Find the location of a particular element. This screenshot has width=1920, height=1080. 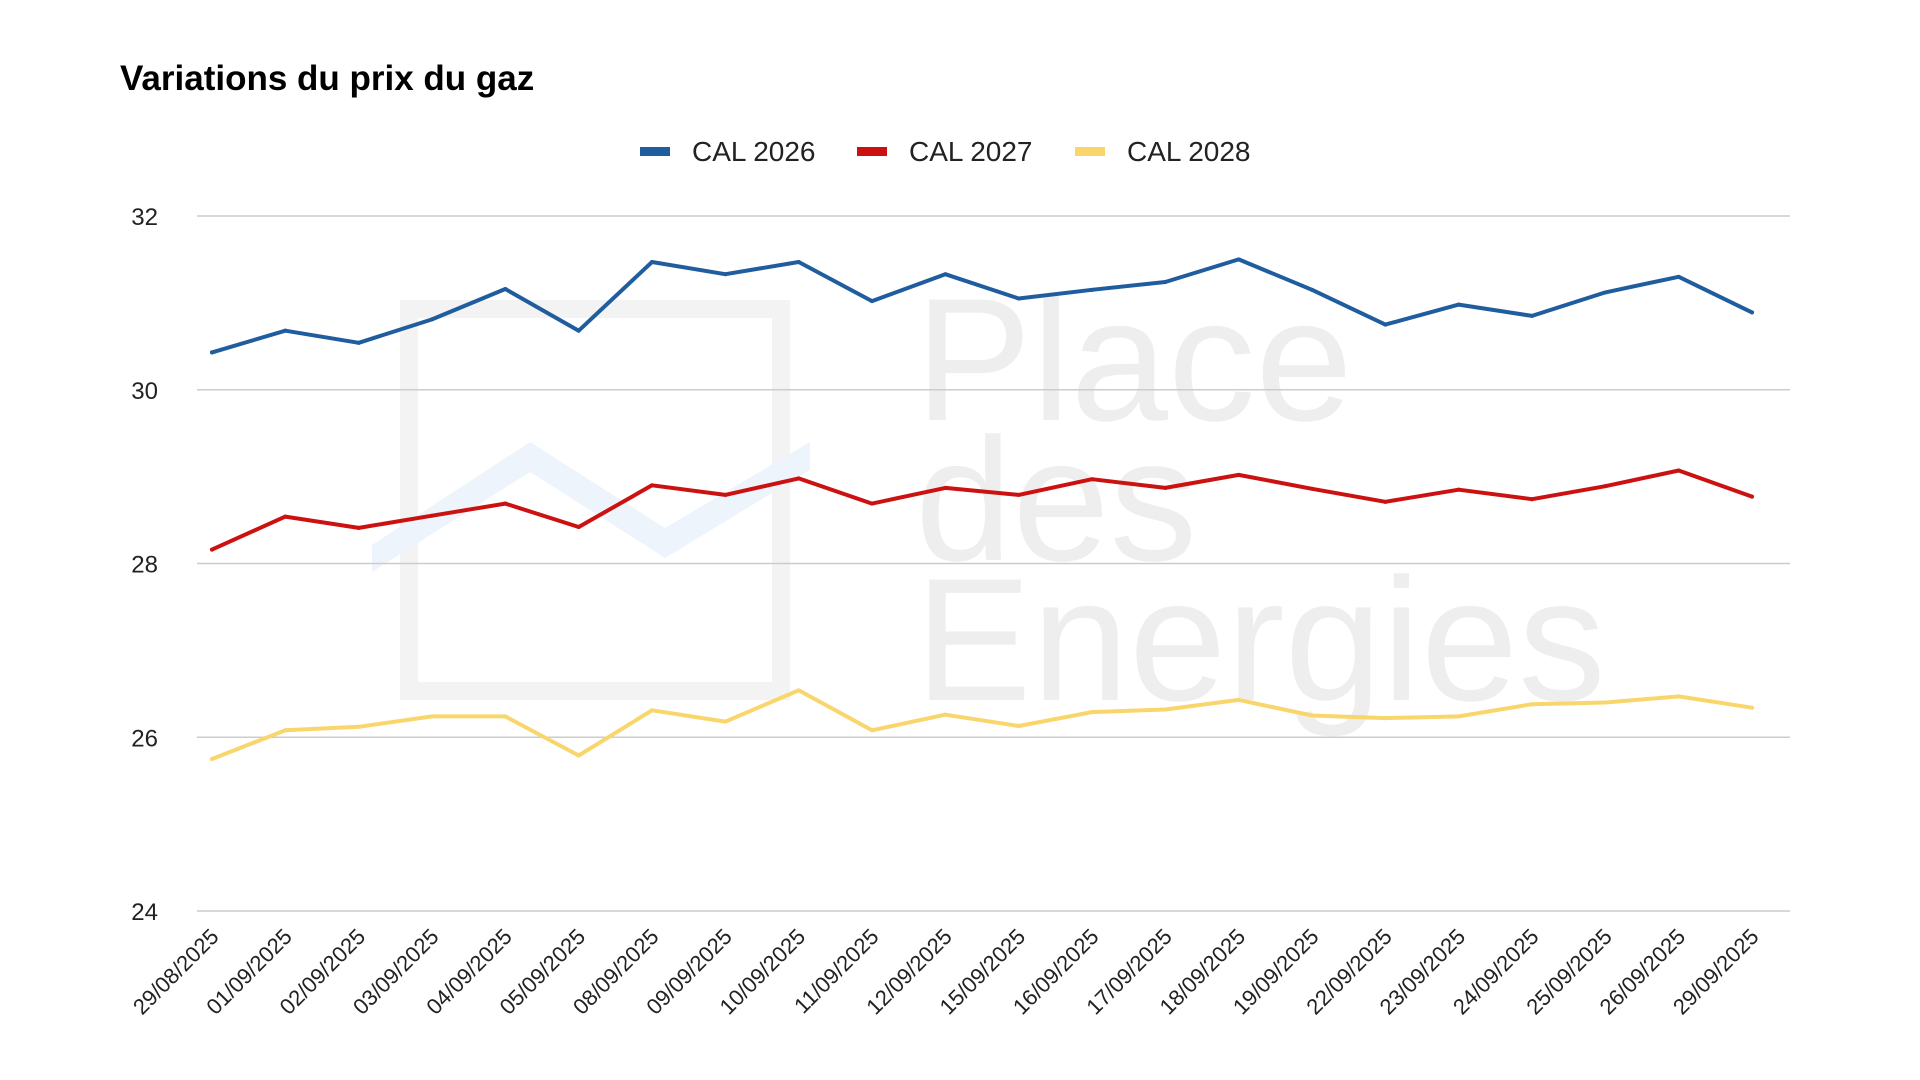

chart-title: Variations du prix du gaz is located at coordinates (327, 78).